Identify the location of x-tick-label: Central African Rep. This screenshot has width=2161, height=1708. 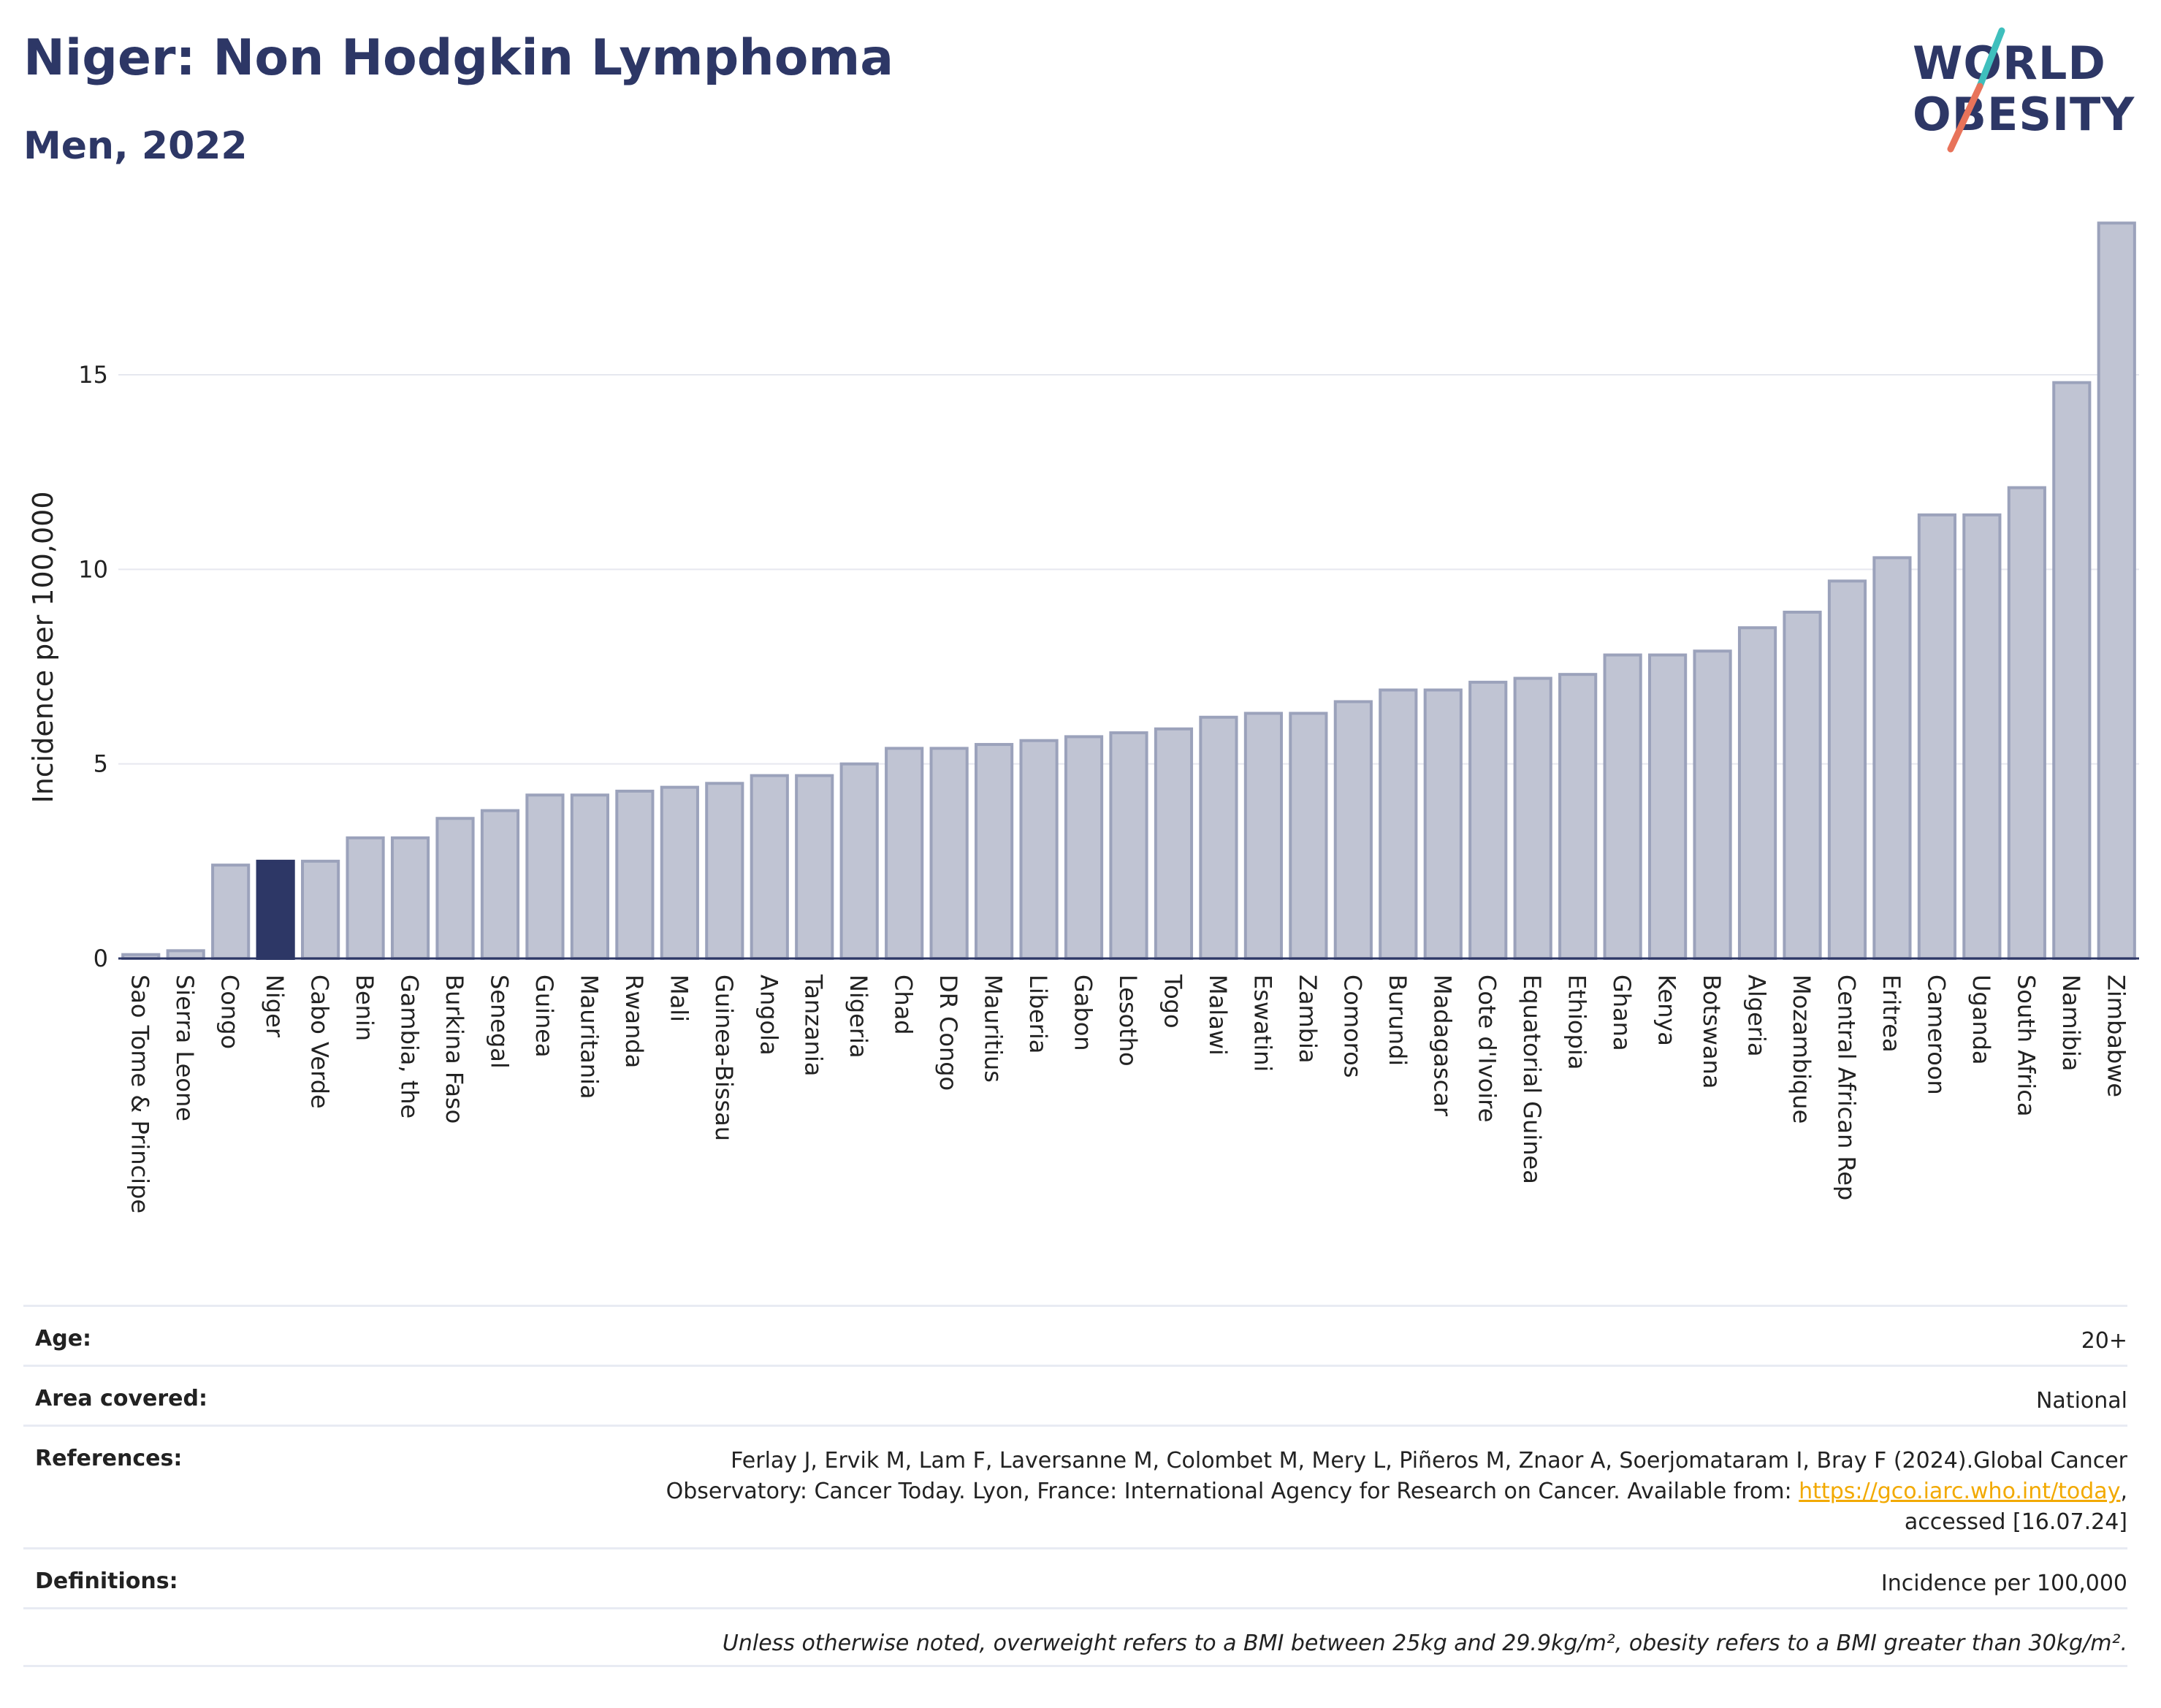
(1846, 1087).